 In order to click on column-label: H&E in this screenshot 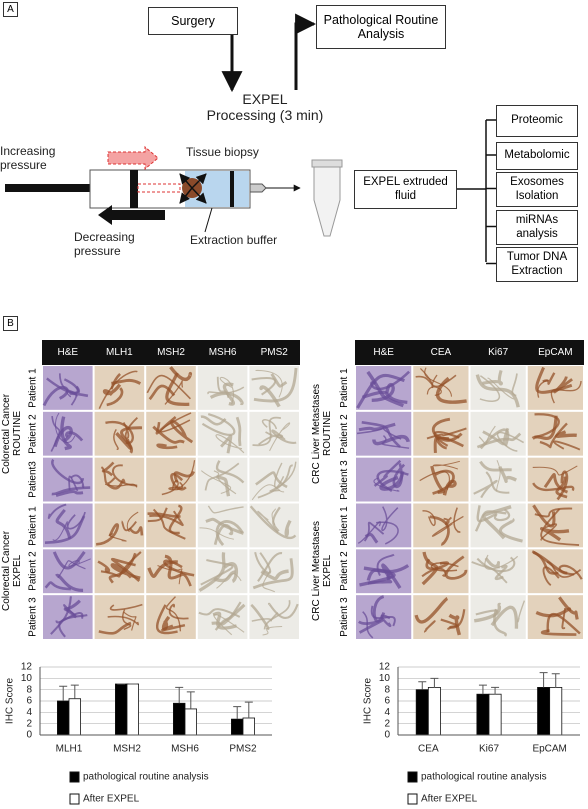, I will do `click(68, 352)`.